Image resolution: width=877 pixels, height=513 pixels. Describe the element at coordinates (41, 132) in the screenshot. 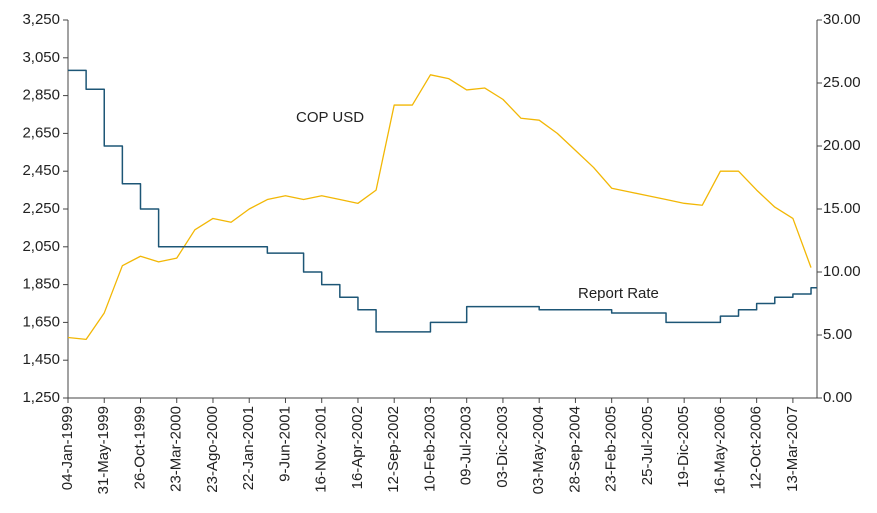

I see `y-tick-label: 2,650` at that location.